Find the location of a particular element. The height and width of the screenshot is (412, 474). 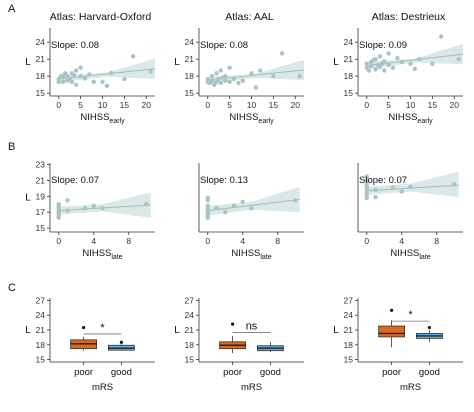

y-tick-label: 27 is located at coordinates (349, 300).